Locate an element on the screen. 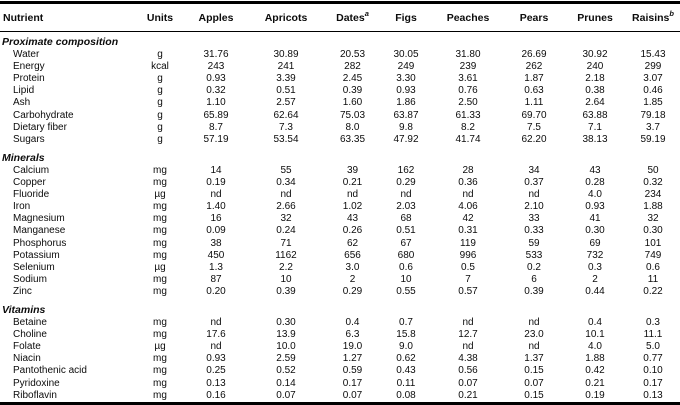 The height and width of the screenshot is (405, 680). nutrient-label: Fluoride is located at coordinates (31, 195).